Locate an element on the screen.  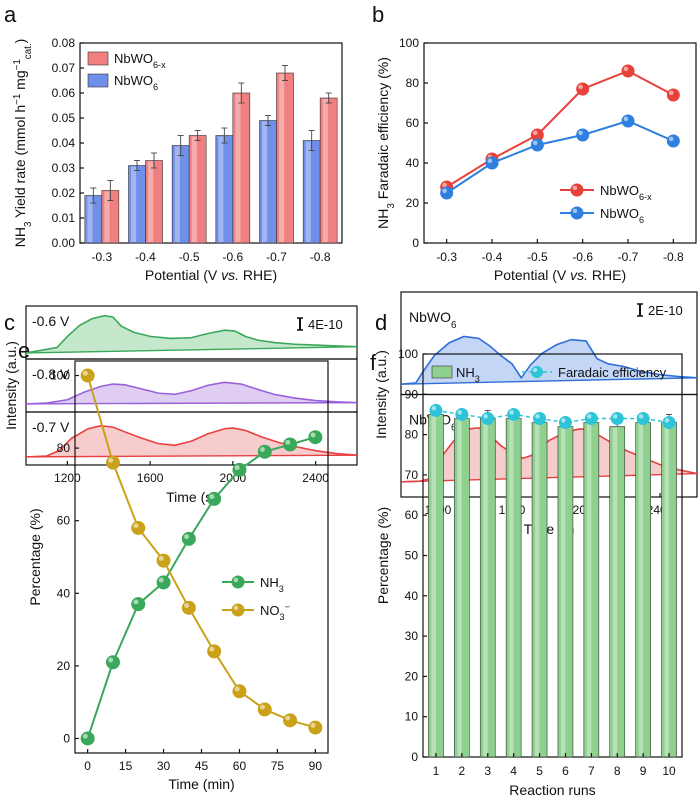
y-axis-f-ticklabel: 100 is located at coordinates (408, 354).